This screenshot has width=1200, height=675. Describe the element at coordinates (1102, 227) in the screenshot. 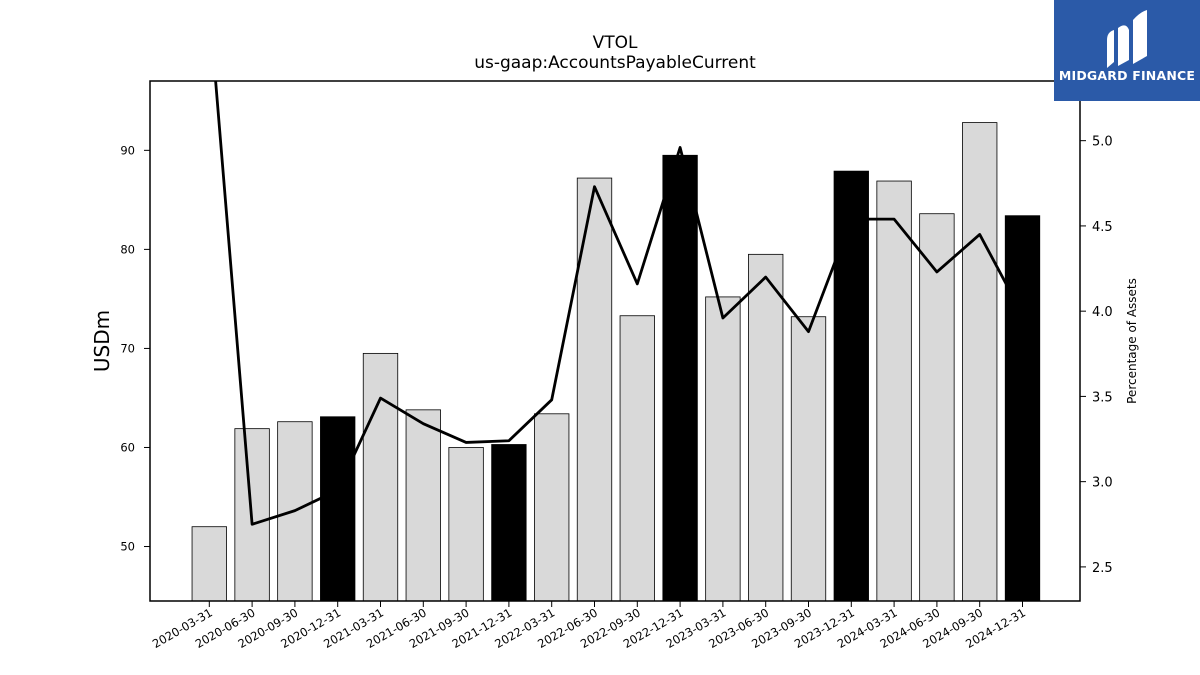

I see `y-right-tick-label: 4.5` at that location.